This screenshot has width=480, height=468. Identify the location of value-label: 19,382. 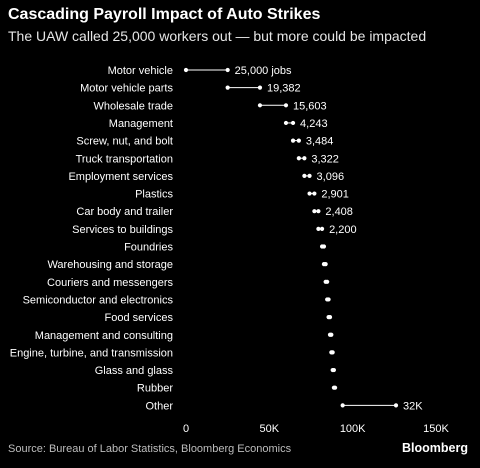
(284, 89).